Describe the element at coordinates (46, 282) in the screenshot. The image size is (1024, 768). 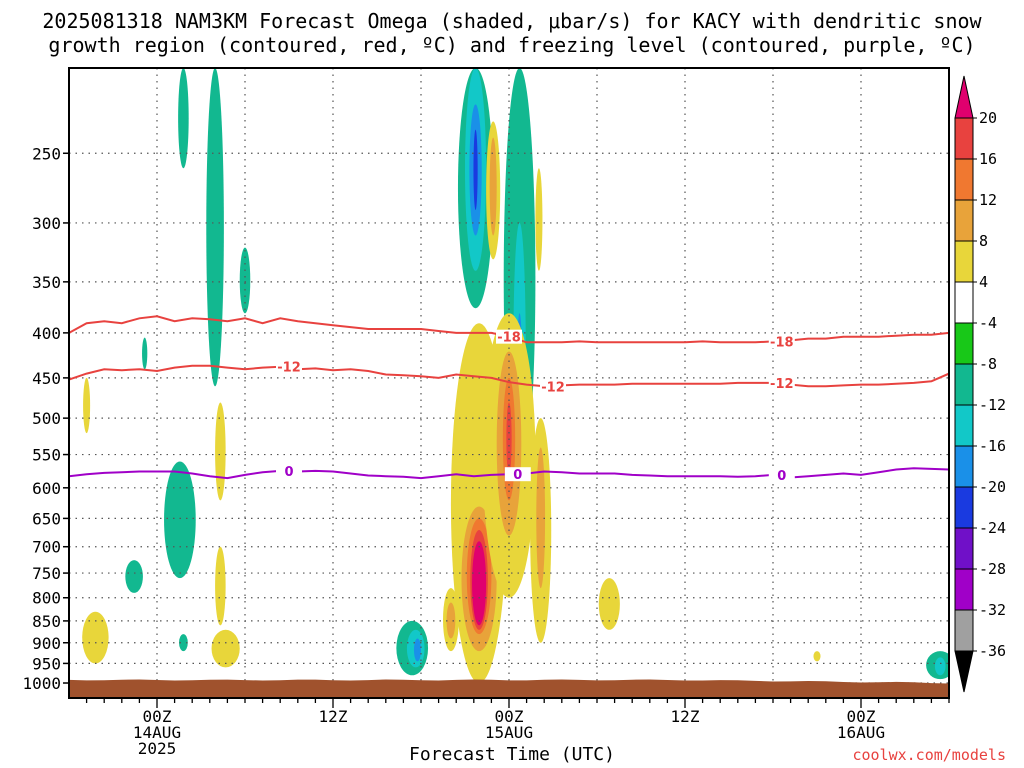
I see `y-tick-label-350: 350` at that location.